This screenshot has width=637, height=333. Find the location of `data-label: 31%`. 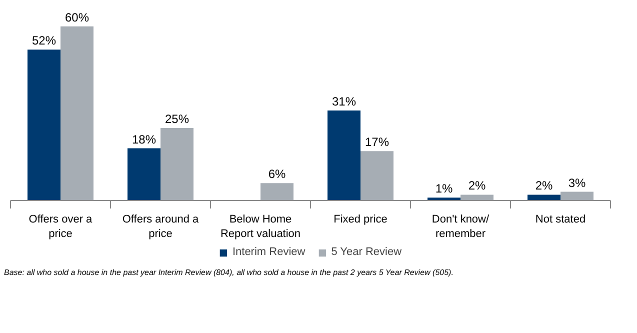

data-label: 31% is located at coordinates (344, 101).